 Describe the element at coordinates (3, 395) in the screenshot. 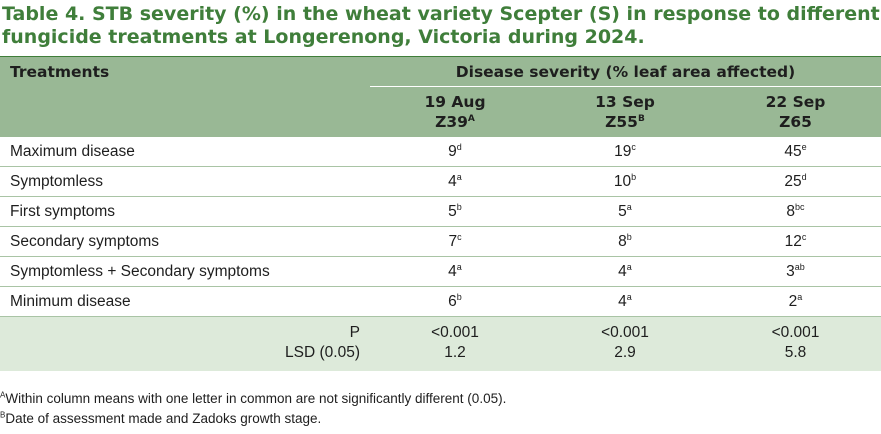

I see `footnote-mark: A` at that location.